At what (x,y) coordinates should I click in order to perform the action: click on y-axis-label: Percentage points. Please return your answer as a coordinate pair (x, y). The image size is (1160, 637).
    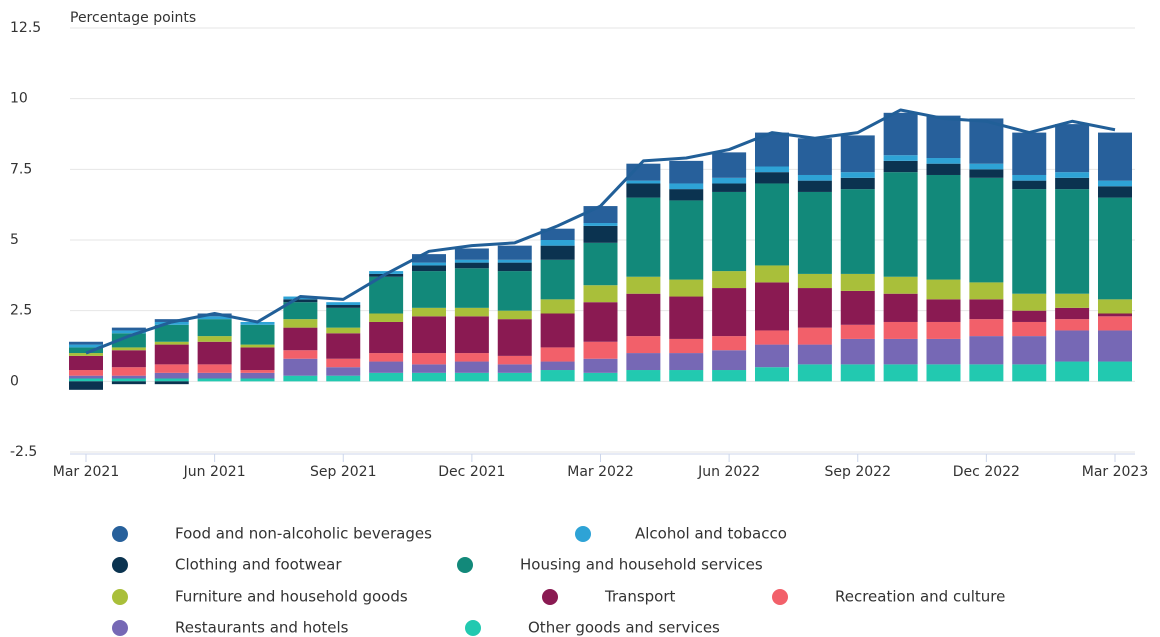
    Looking at the image, I should click on (133, 18).